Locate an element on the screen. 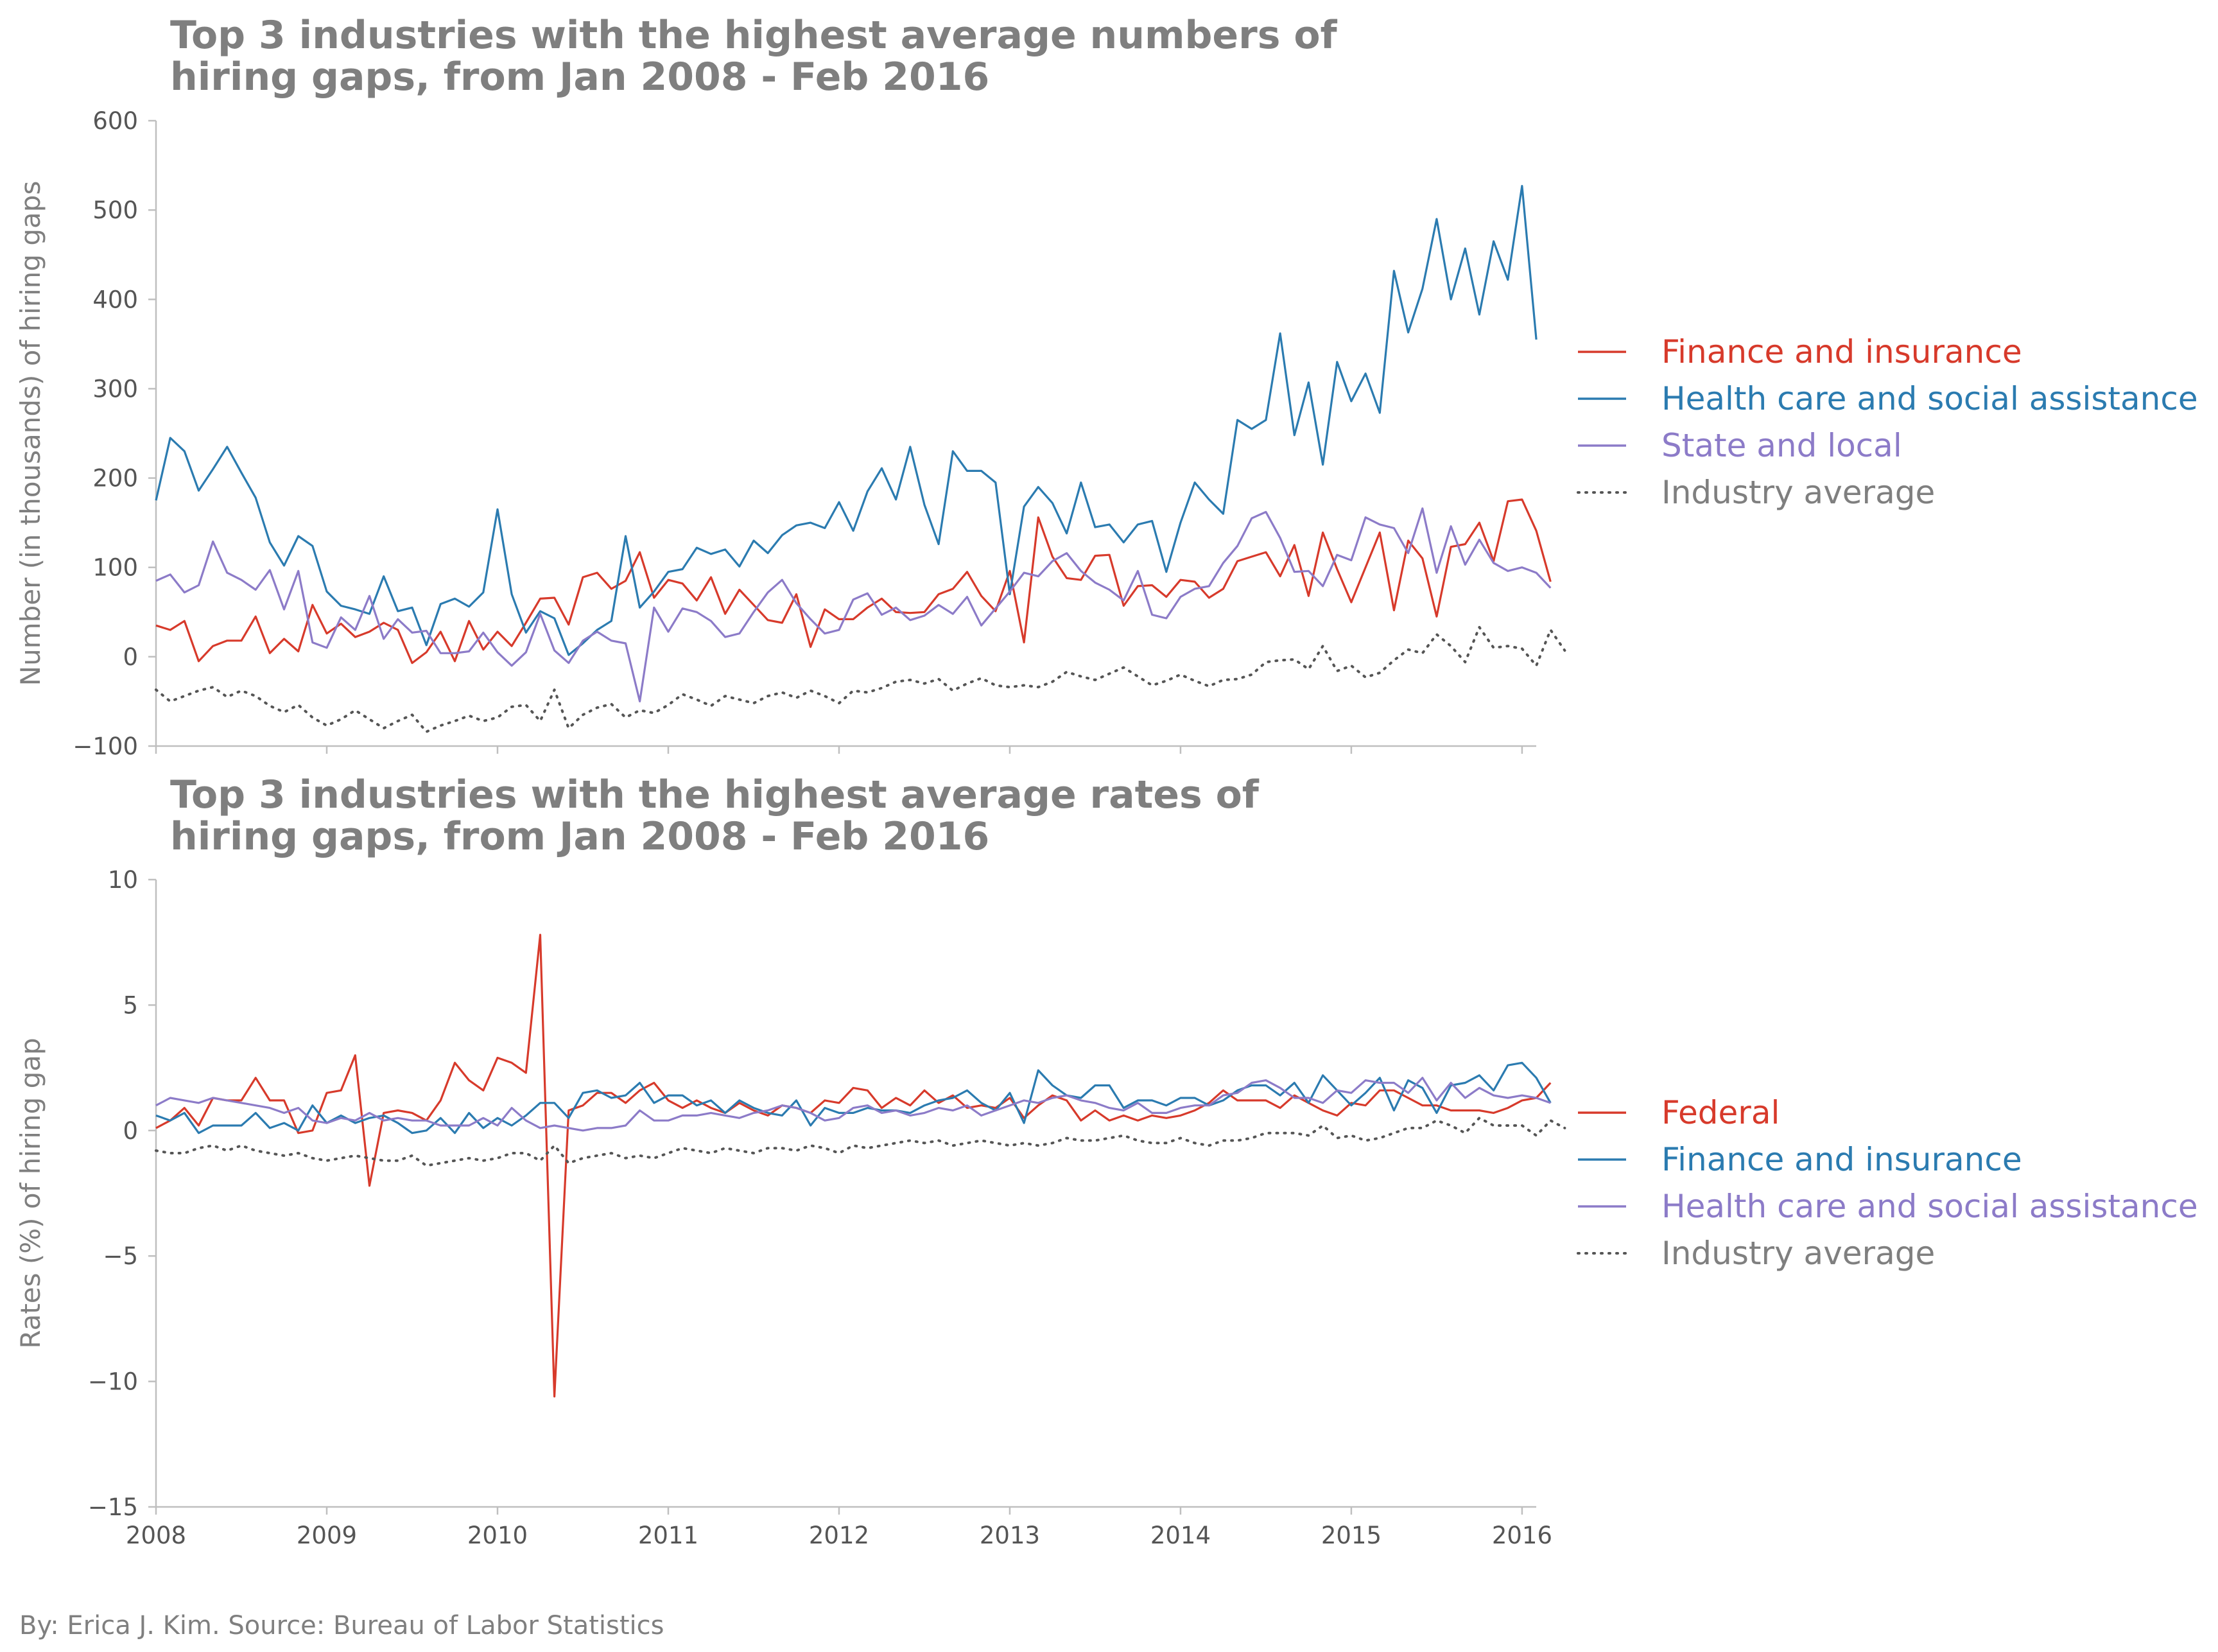 This screenshot has width=2218, height=1652. x-tick-label: 2011 is located at coordinates (668, 1536).